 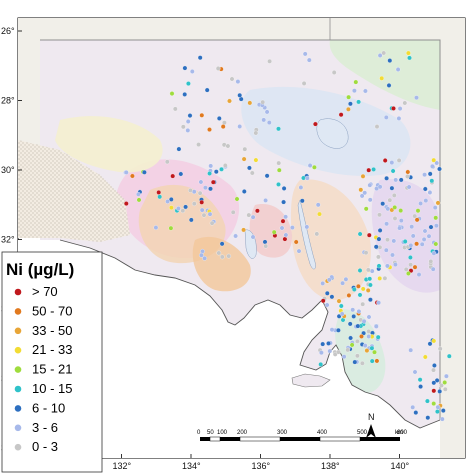 I want to click on scale-bar: 0 50 100 200 300 400 500 600 km, so click(x=302, y=436).